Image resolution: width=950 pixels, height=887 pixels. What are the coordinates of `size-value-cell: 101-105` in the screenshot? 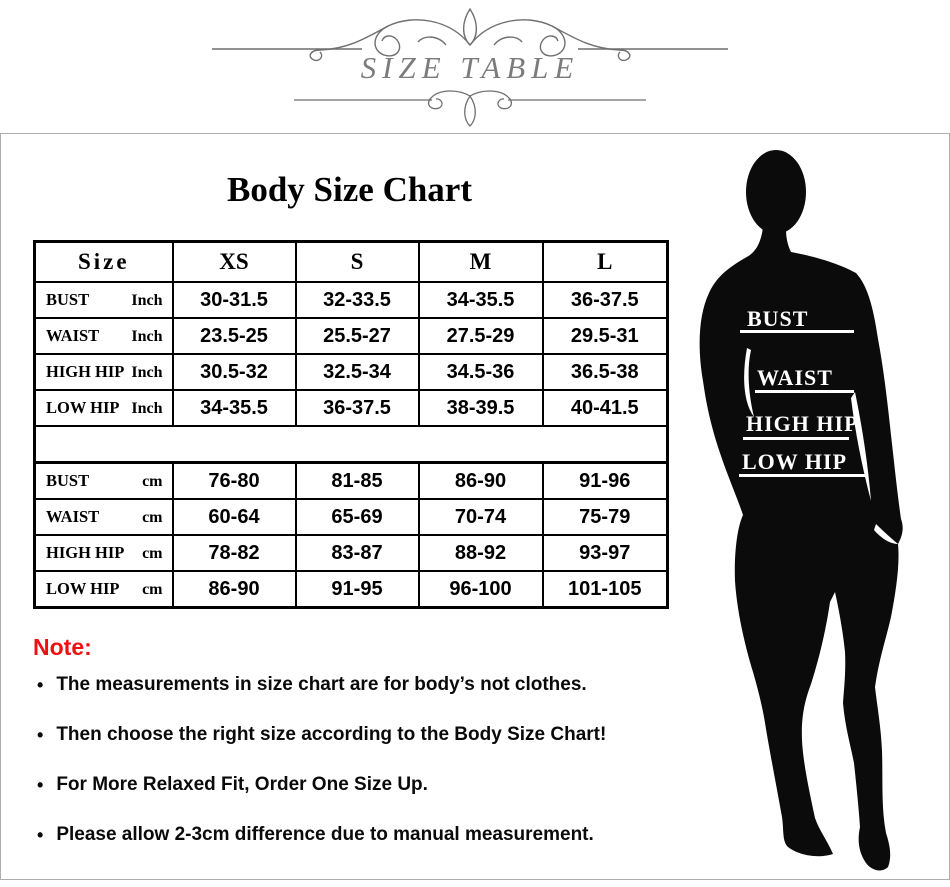 It's located at (605, 589).